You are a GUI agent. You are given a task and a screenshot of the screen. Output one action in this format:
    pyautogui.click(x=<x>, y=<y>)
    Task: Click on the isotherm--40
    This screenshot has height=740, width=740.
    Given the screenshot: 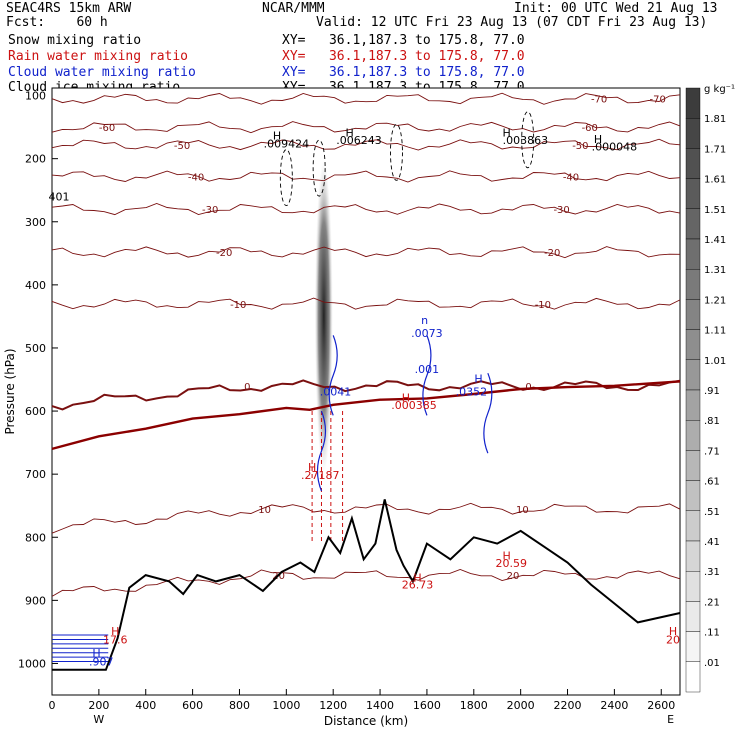 What is the action you would take?
    pyautogui.click(x=366, y=176)
    